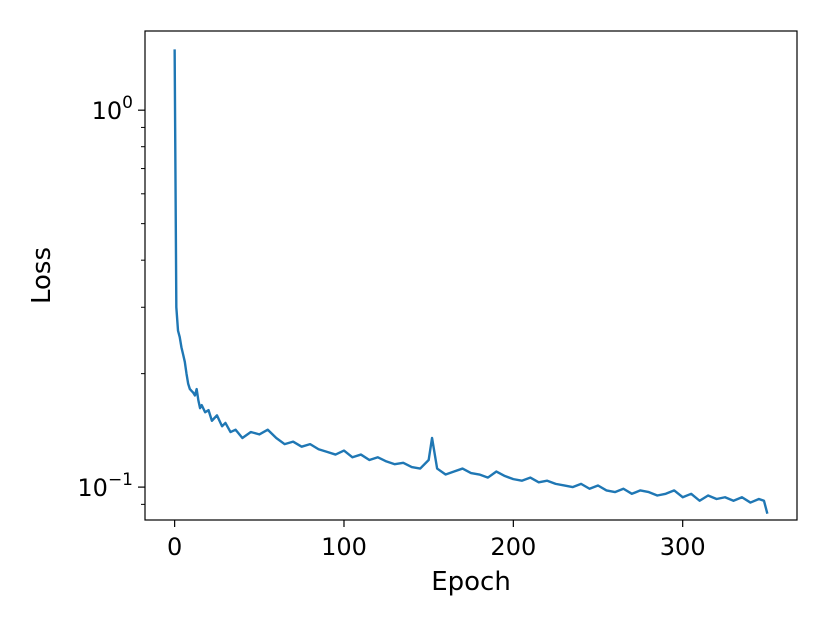 This screenshot has height=628, width=830. I want to click on x-axis-label: Epoch, so click(471, 582).